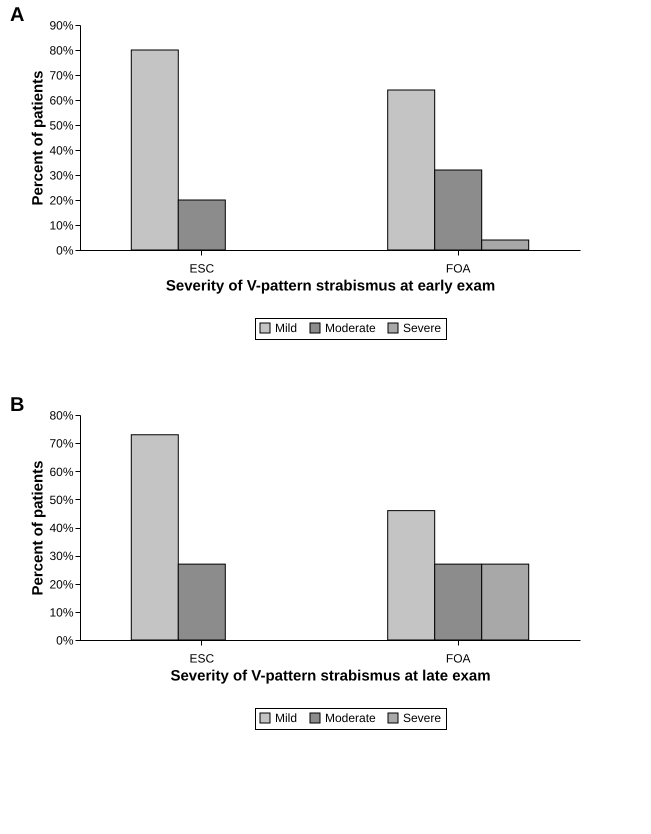 The height and width of the screenshot is (834, 651). What do you see at coordinates (17, 15) in the screenshot?
I see `chart-title: A` at bounding box center [17, 15].